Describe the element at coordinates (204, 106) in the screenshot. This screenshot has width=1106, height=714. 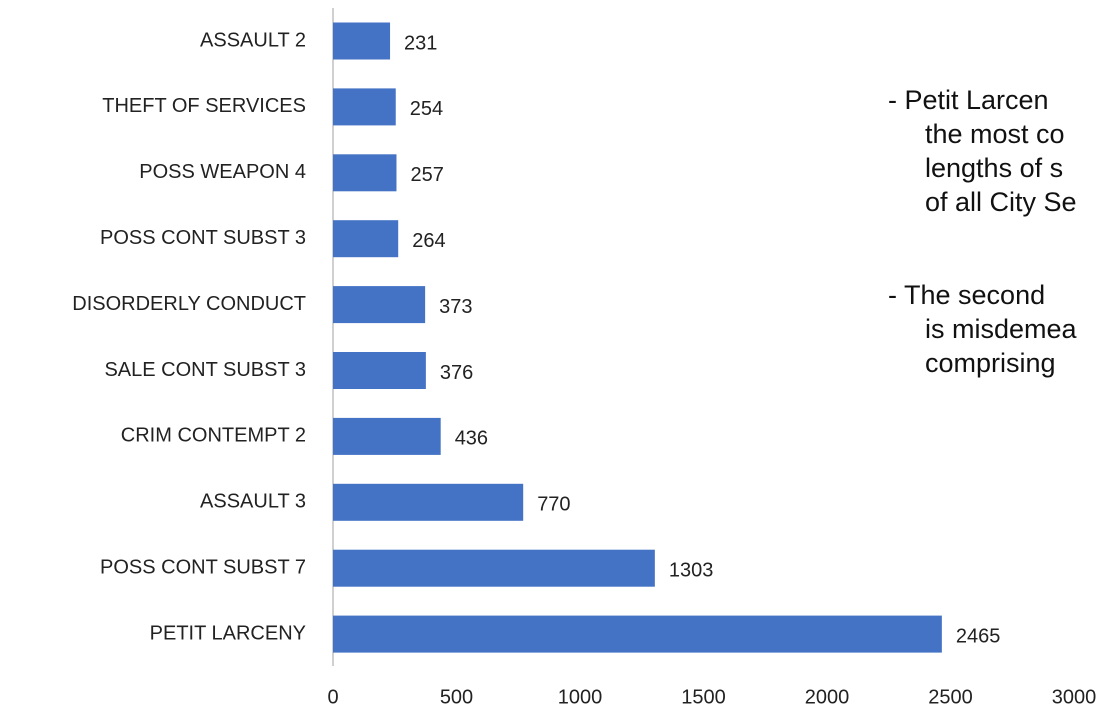
I see `y-tick-label: THEFT OF SERVICES` at that location.